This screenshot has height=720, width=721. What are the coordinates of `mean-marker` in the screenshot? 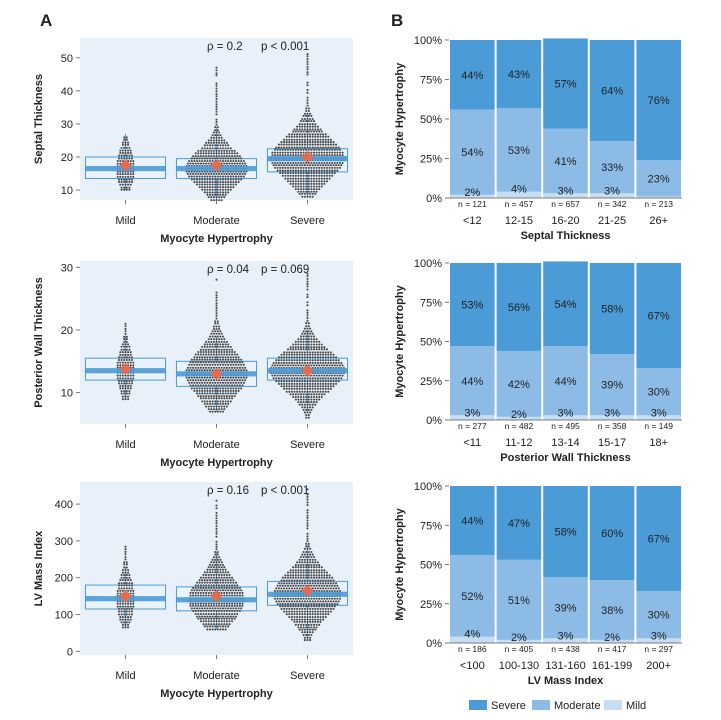 It's located at (216, 165).